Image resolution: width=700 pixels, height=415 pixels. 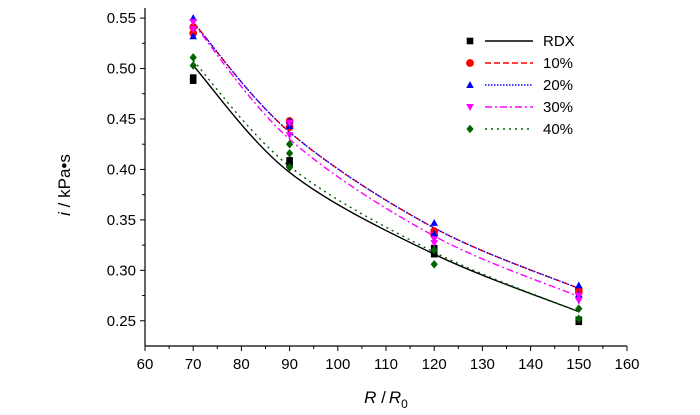 I want to click on legend-item: 40%, so click(x=519, y=129).